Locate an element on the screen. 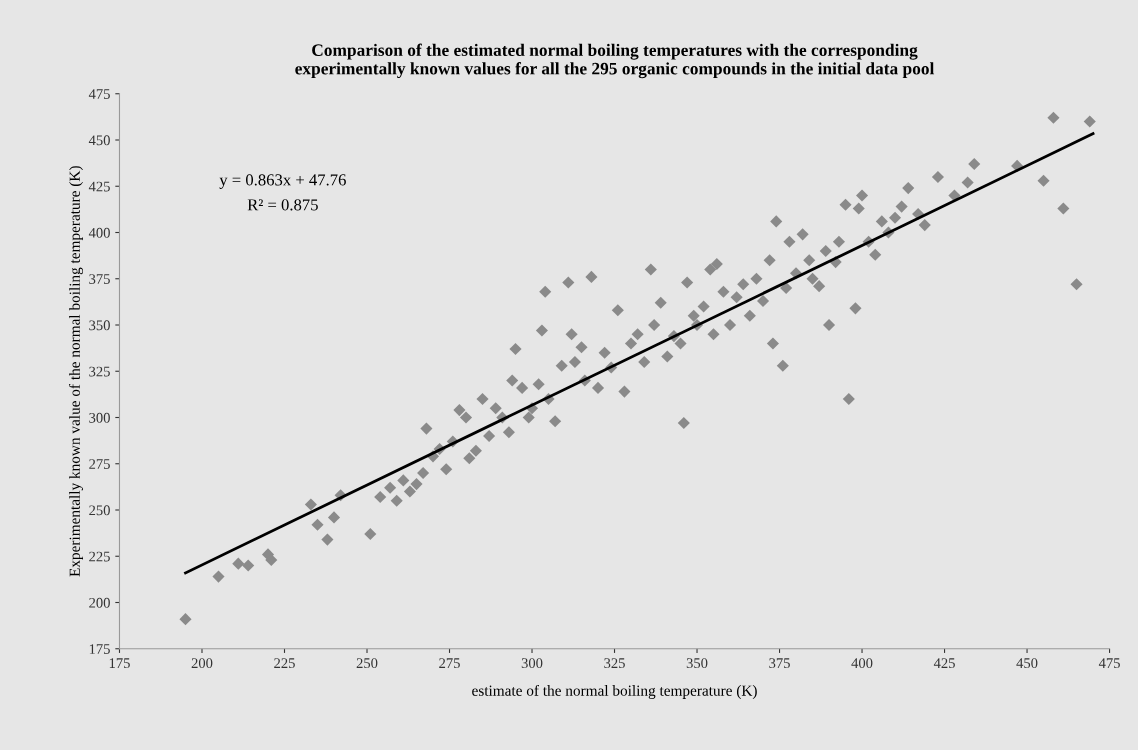 This screenshot has height=750, width=1138. y-tick-label: 375 is located at coordinates (99, 279).